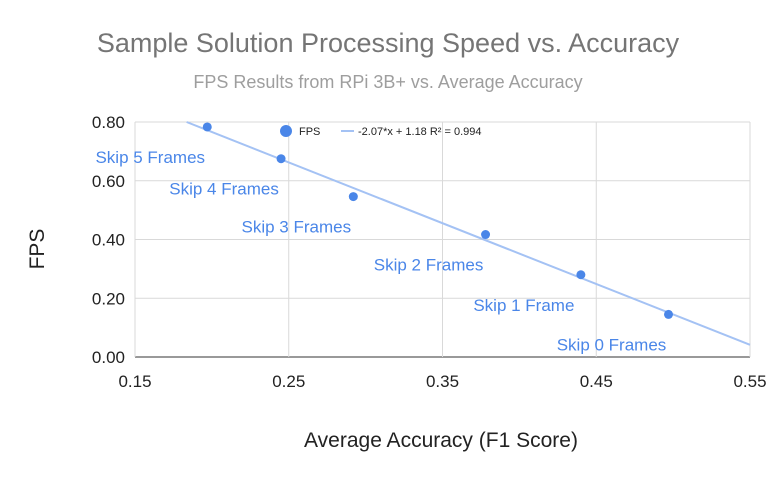 The height and width of the screenshot is (479, 774). I want to click on y-axis-title: FPS, so click(37, 249).